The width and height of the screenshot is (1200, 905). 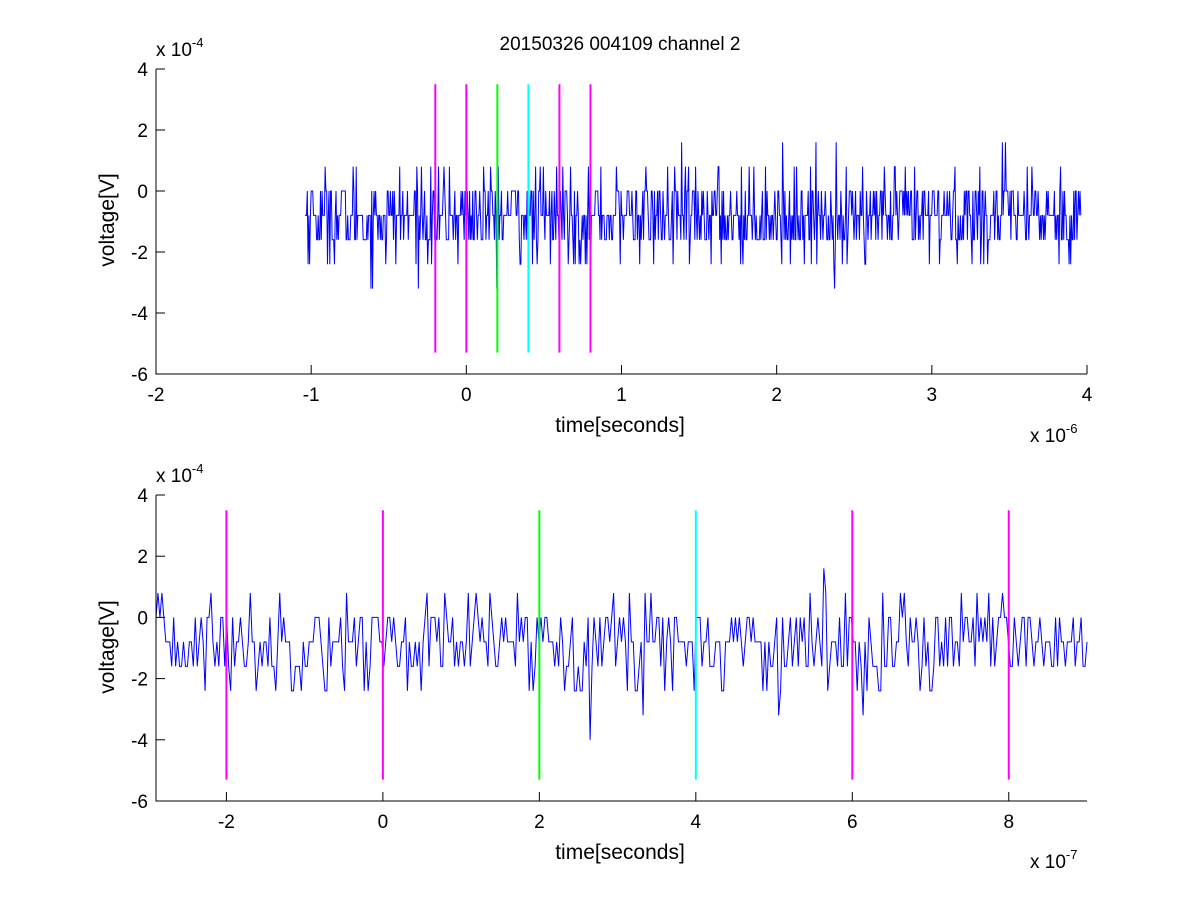 What do you see at coordinates (932, 395) in the screenshot?
I see `top-x-tick-label: 3` at bounding box center [932, 395].